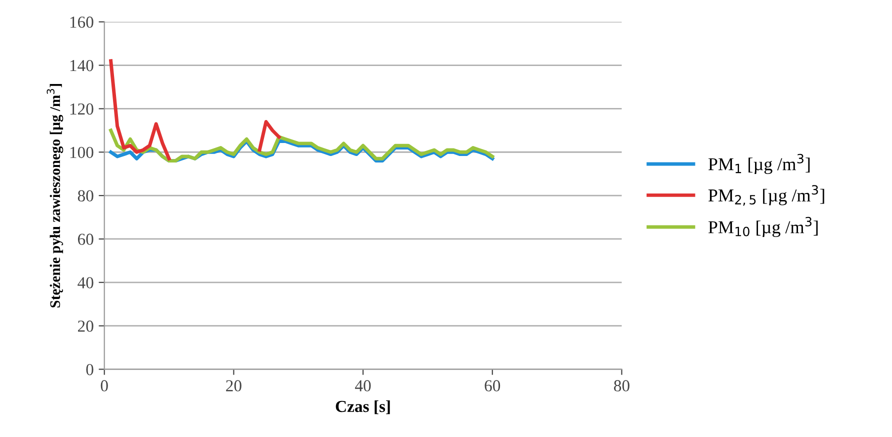 The width and height of the screenshot is (892, 437). I want to click on y-tick-label: 80, so click(86, 196).